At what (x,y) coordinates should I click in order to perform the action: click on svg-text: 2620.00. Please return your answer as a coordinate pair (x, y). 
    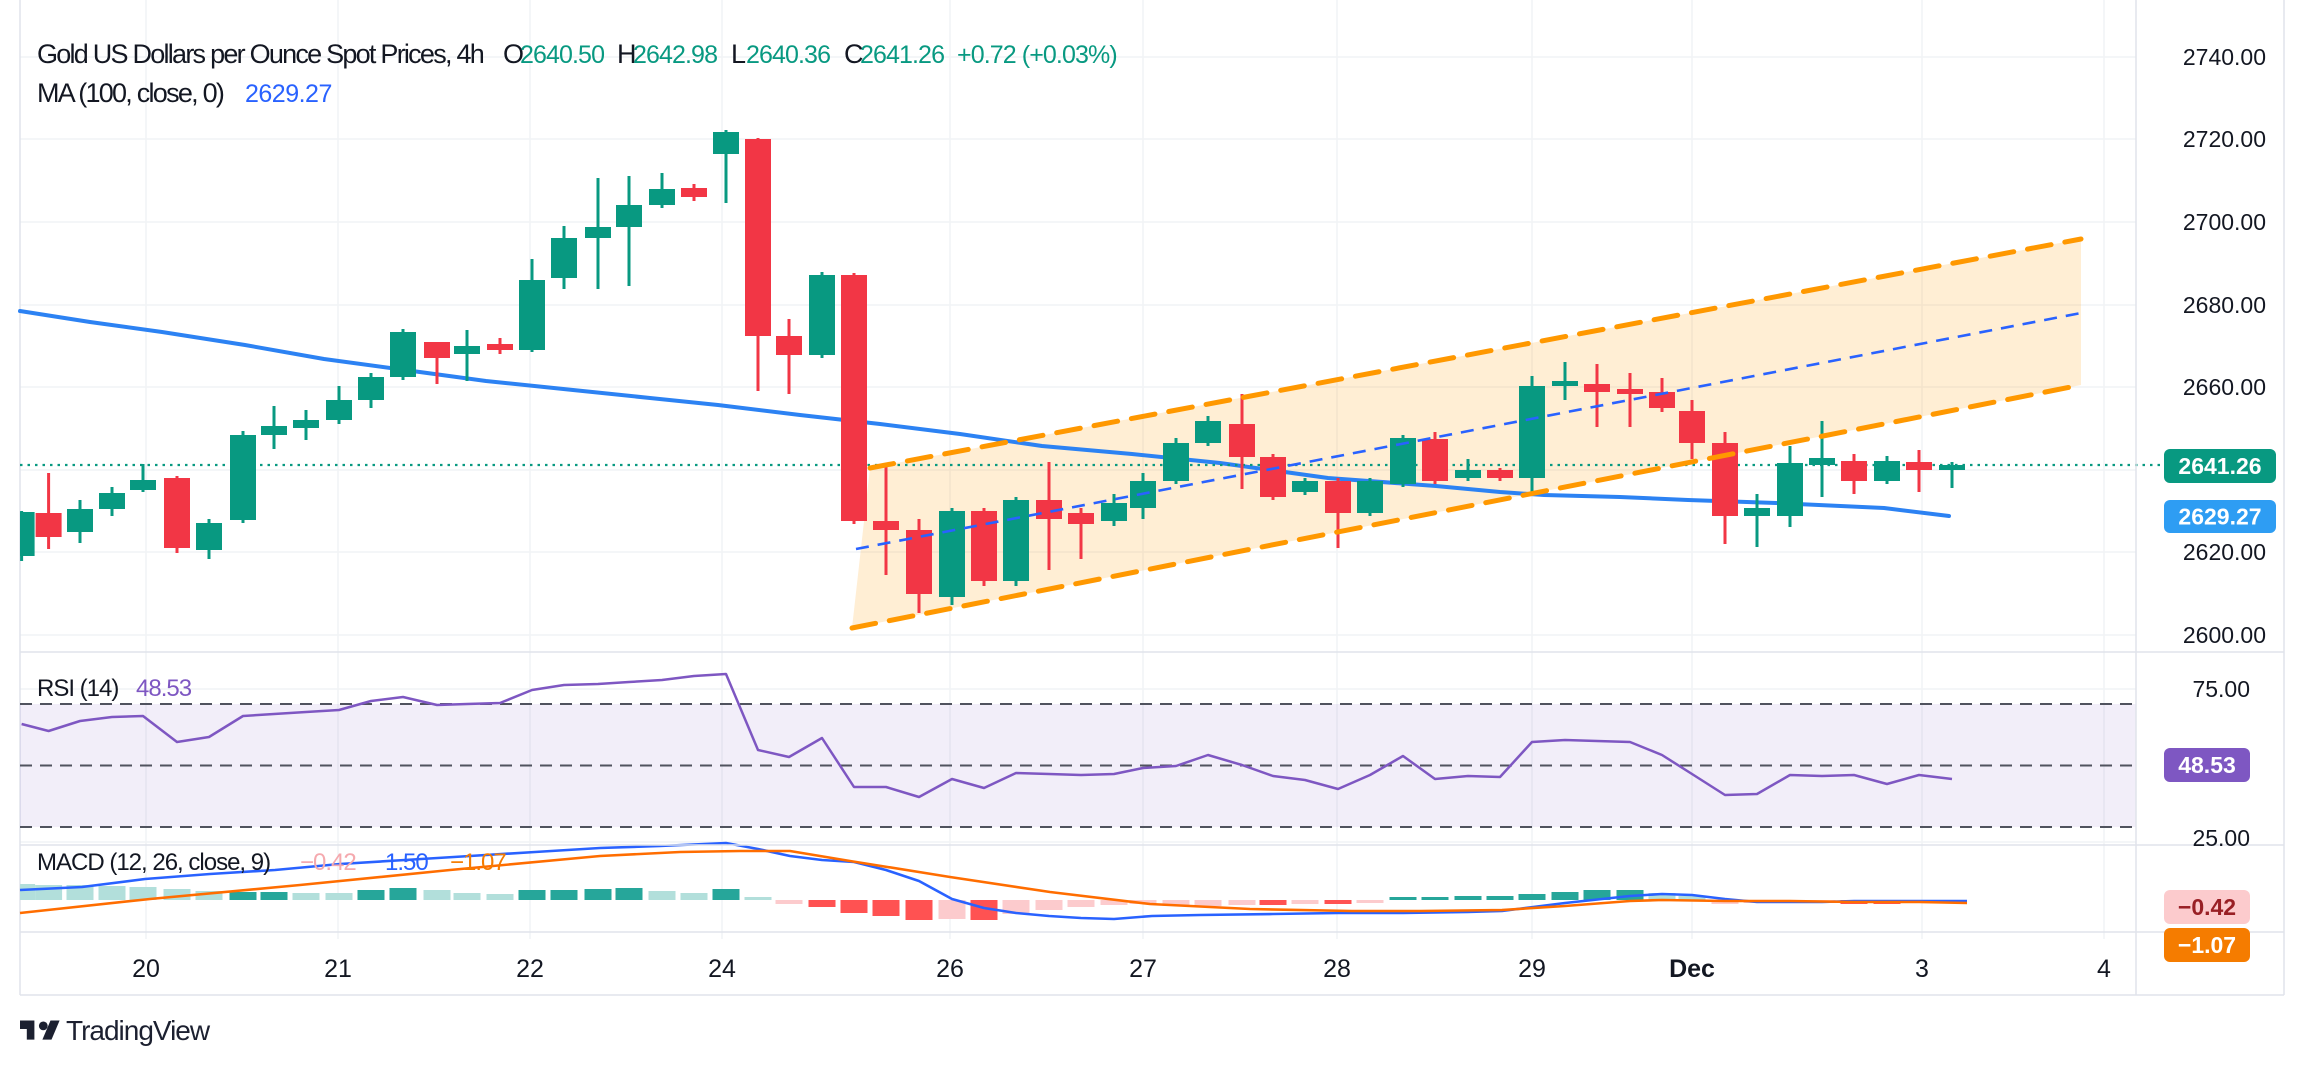
    Looking at the image, I should click on (2224, 552).